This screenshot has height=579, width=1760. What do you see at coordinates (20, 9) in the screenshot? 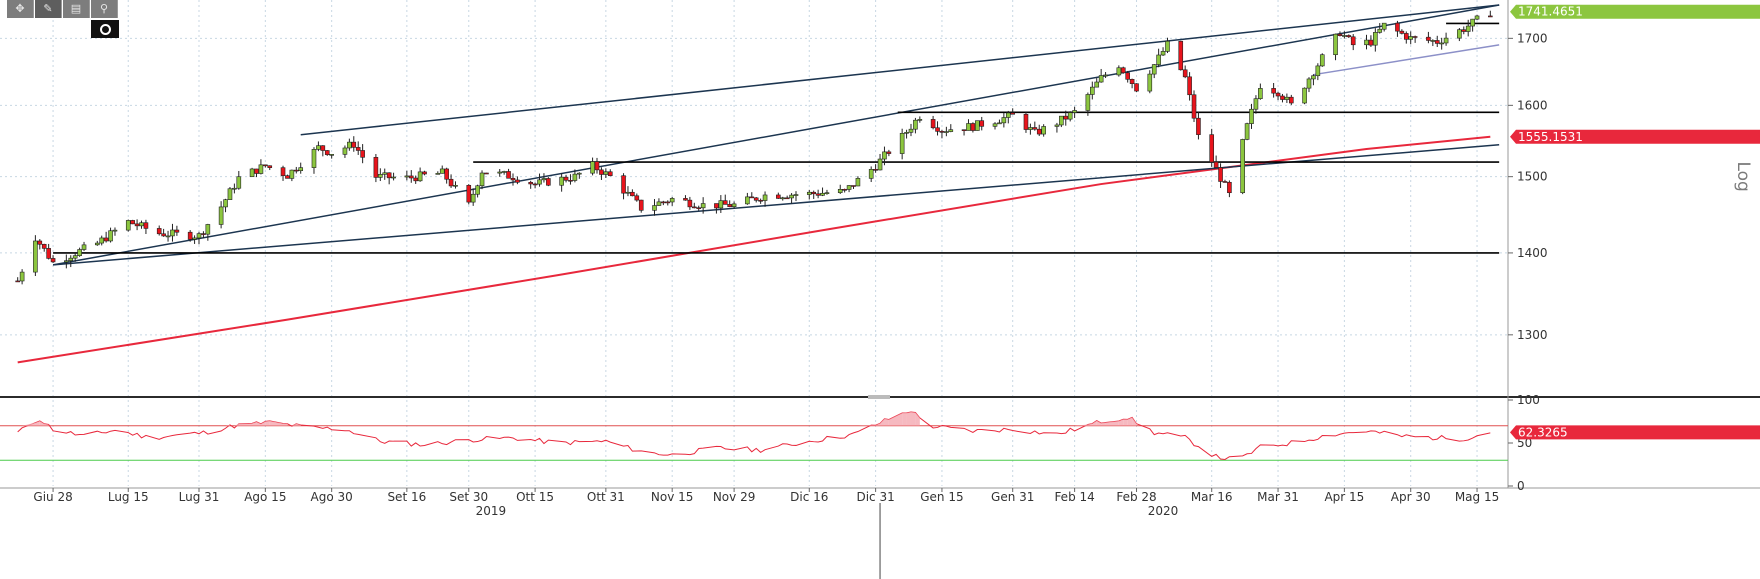
I see `crosshair-tool-button: ✥` at bounding box center [20, 9].